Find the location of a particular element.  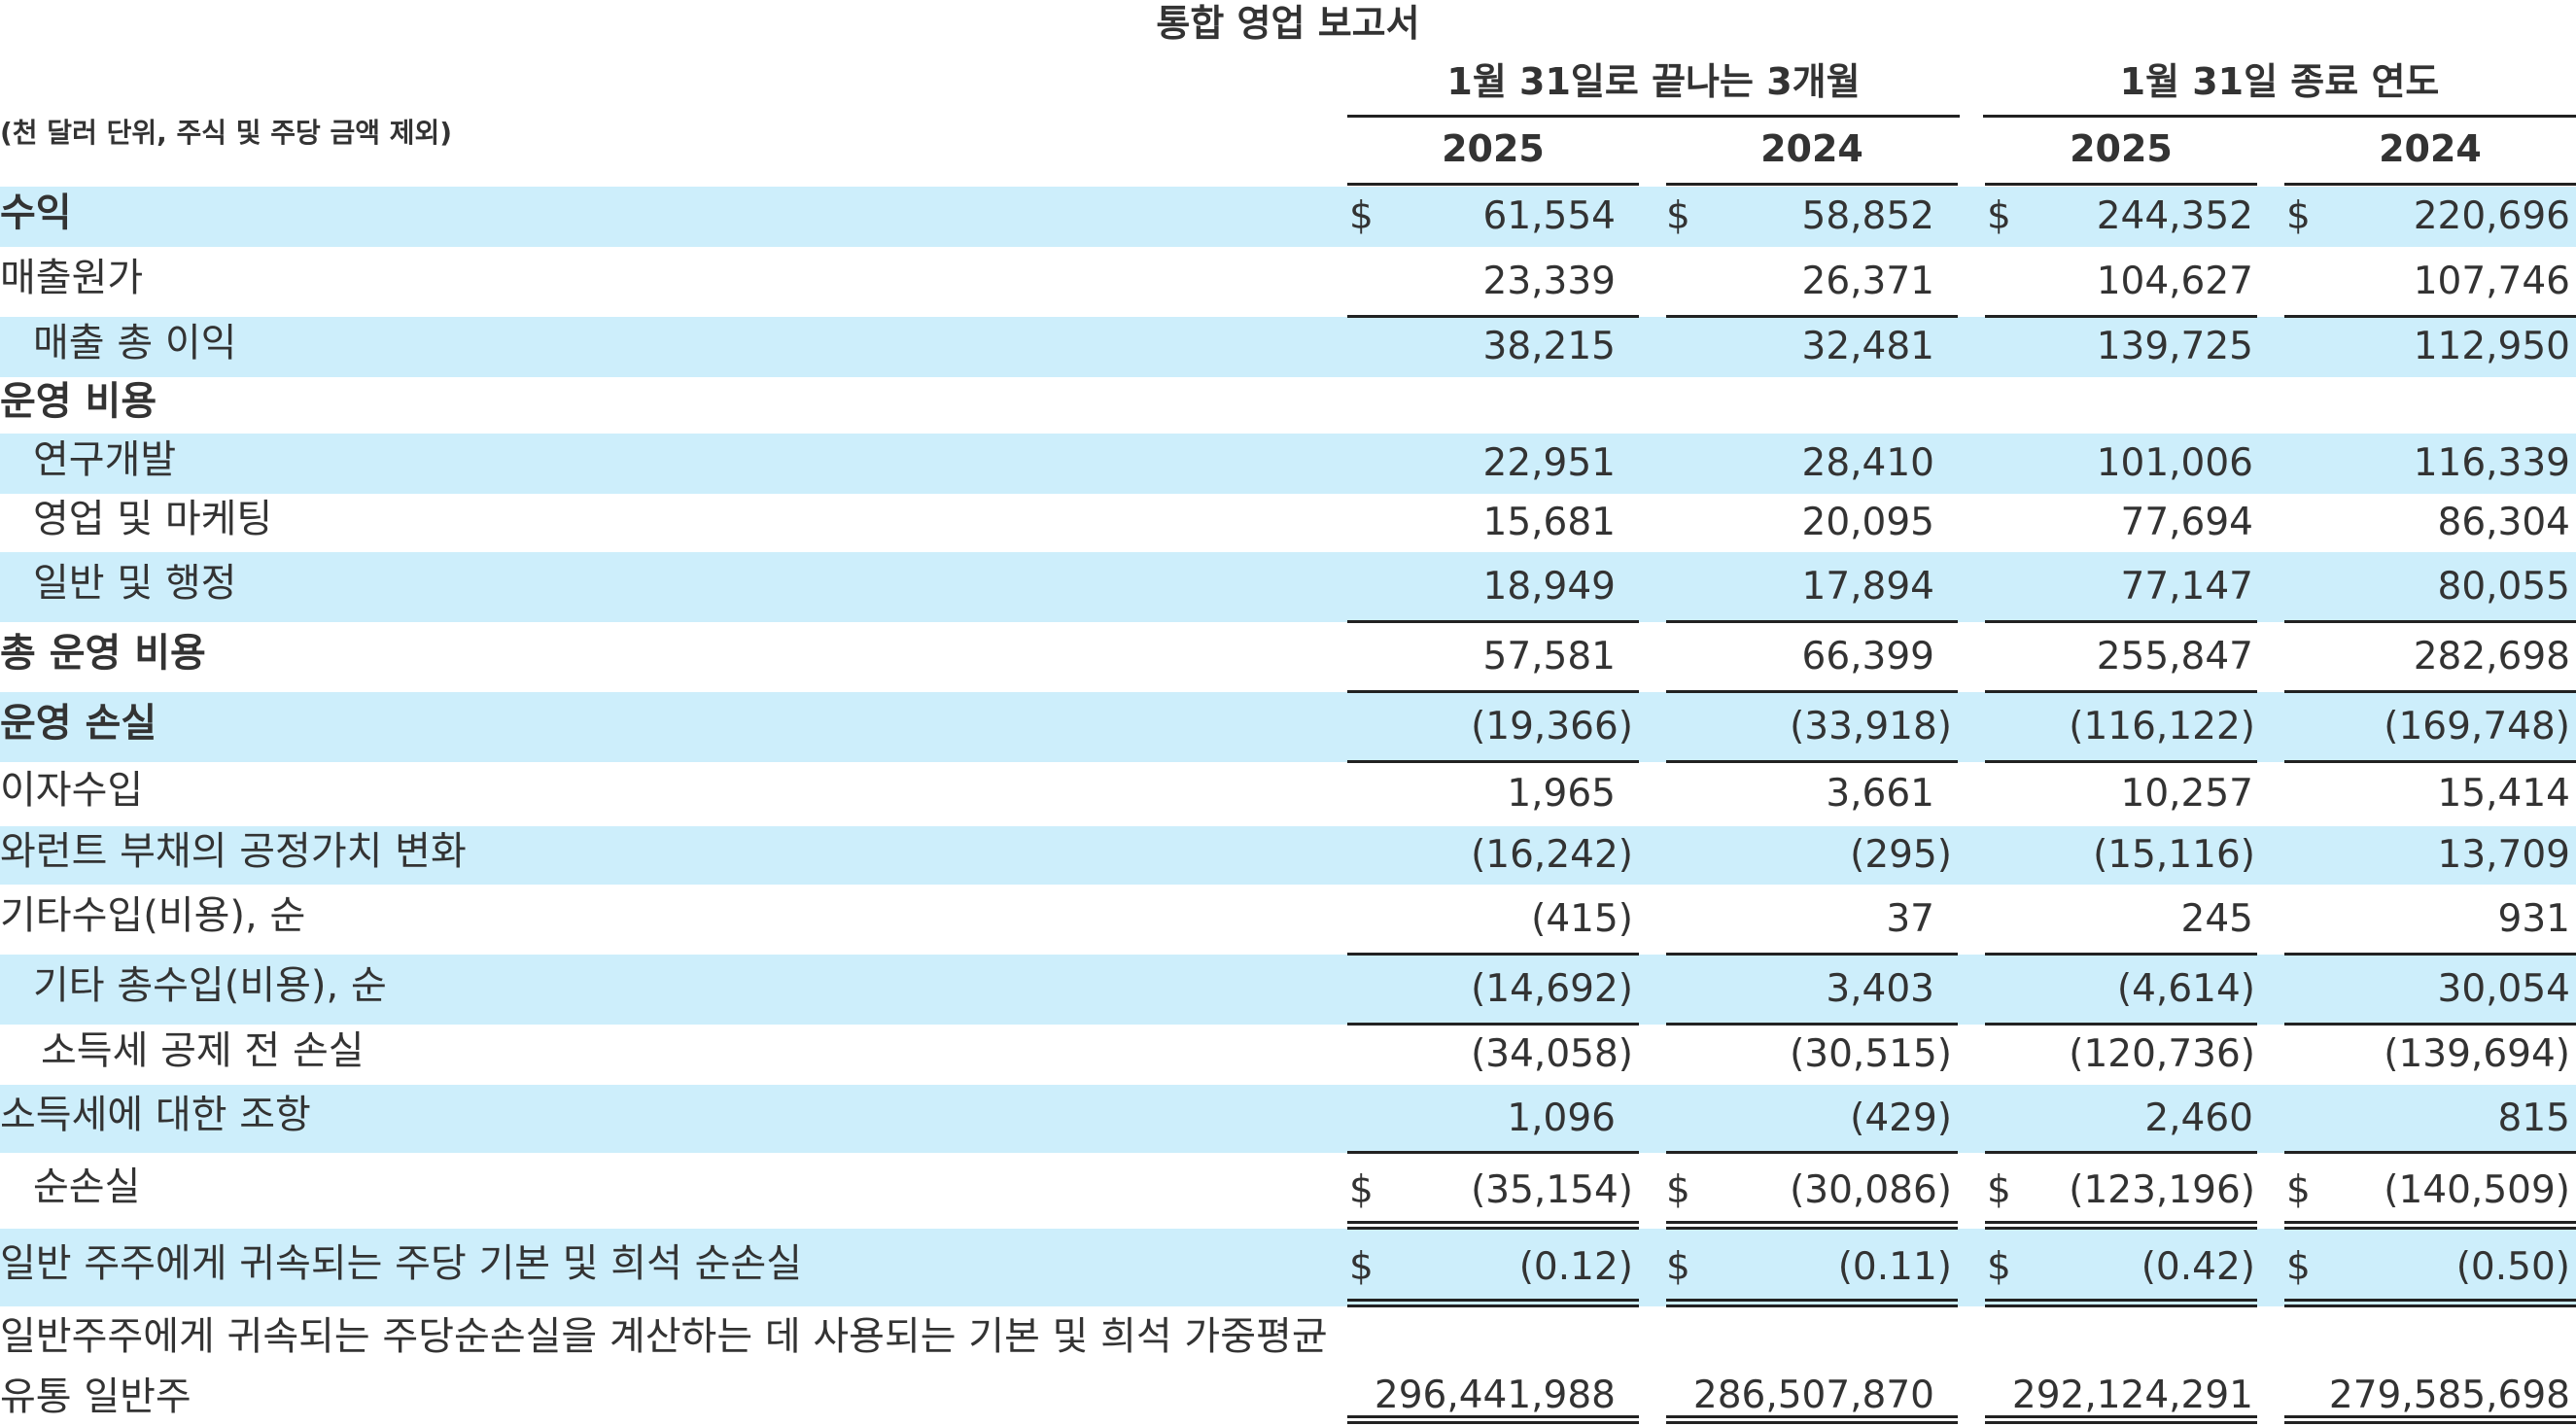

table-cell: 80,055 is located at coordinates (2503, 587).